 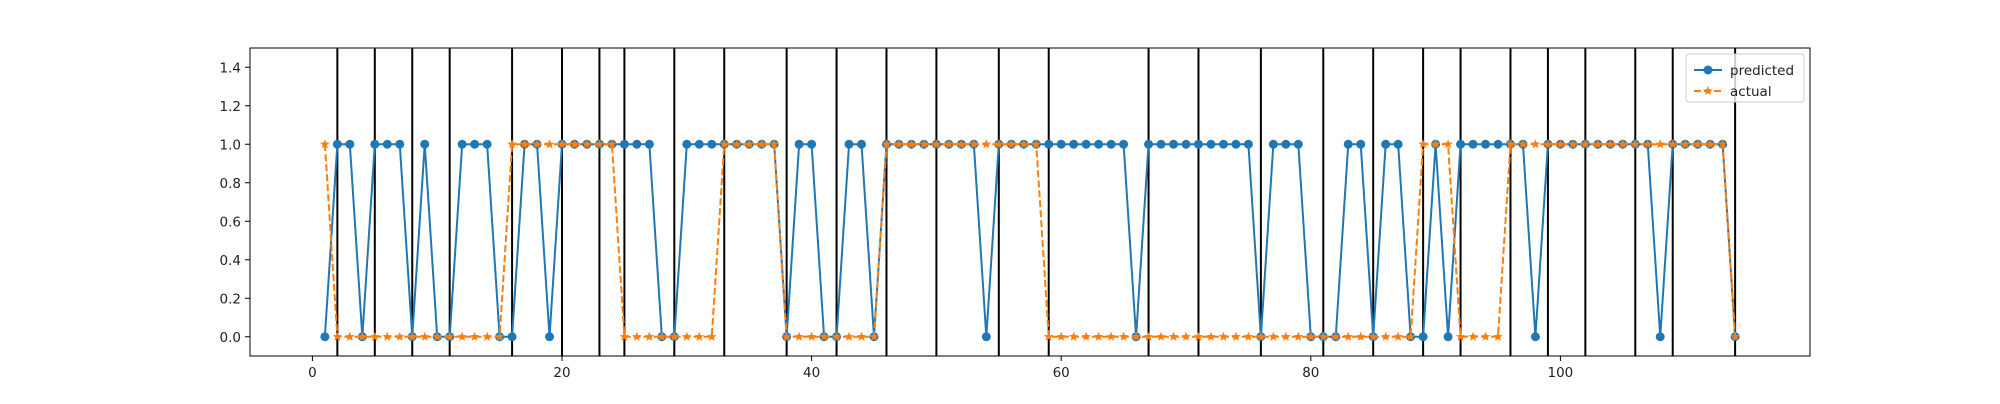 I want to click on y-tick-label: 0.0, so click(x=230, y=338).